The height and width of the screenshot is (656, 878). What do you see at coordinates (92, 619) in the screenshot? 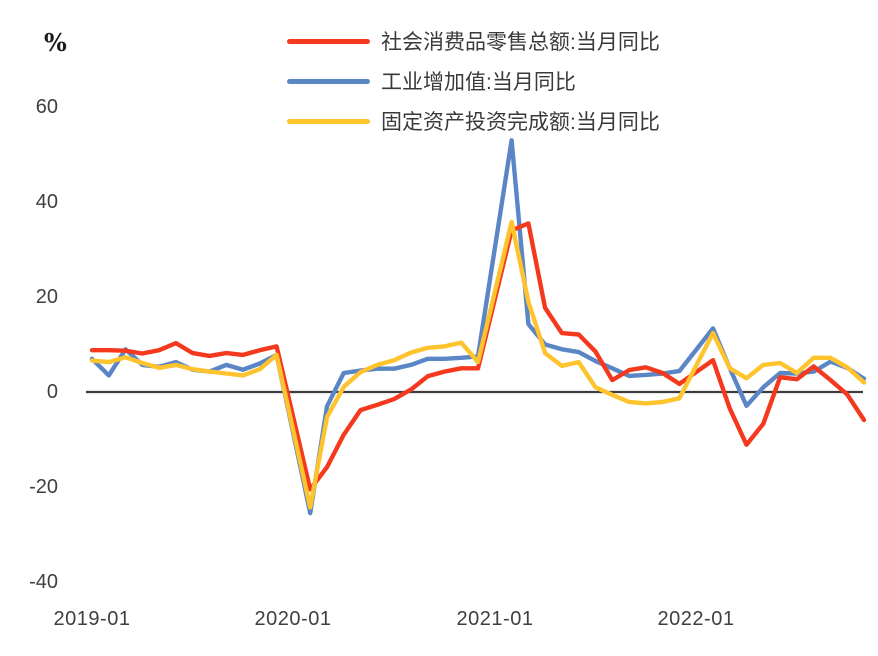
I see `x-tick-2019-01: 2019-01` at bounding box center [92, 619].